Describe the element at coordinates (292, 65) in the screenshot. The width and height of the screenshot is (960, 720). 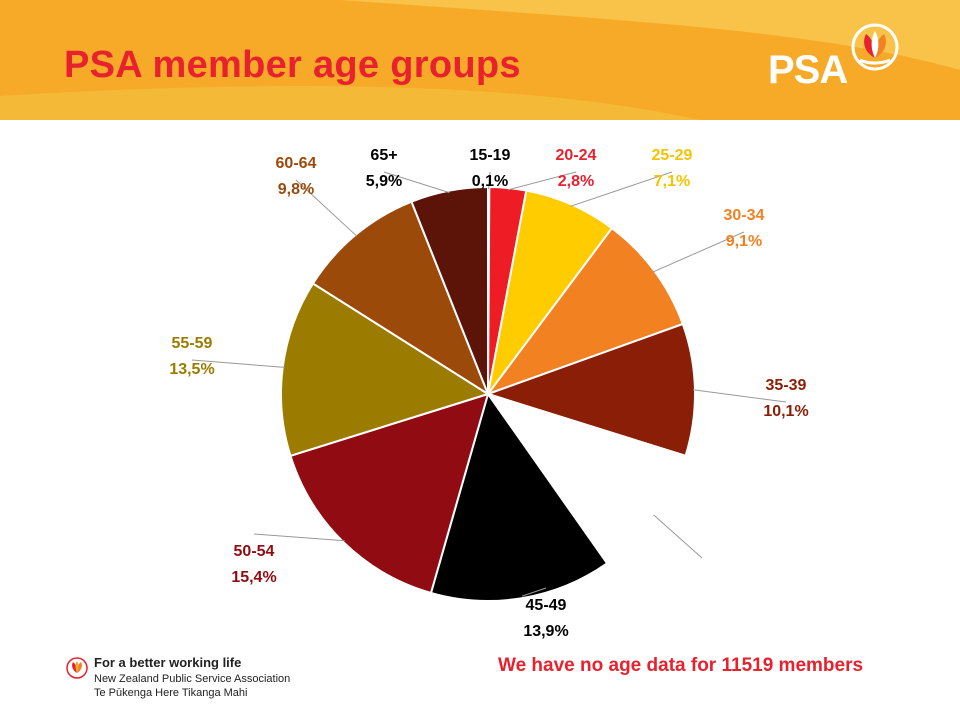
I see `page-title: PSA member age groups` at that location.